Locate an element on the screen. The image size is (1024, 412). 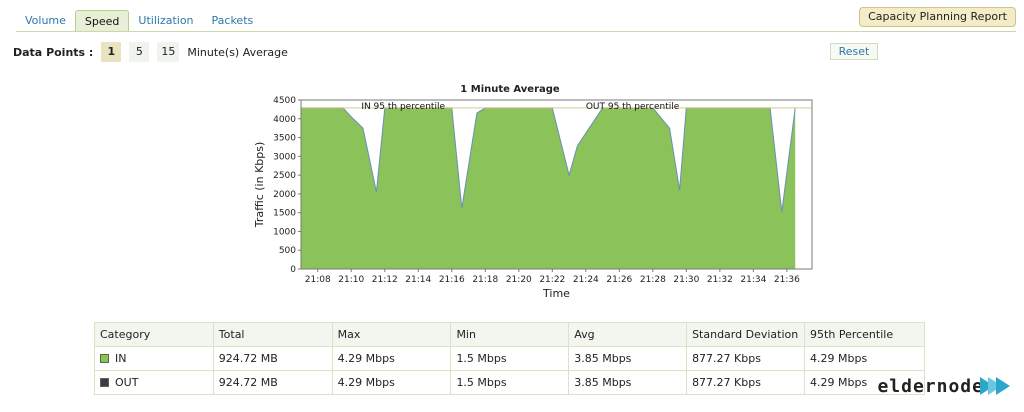
x-tick-label: 21:22 is located at coordinates (552, 280).